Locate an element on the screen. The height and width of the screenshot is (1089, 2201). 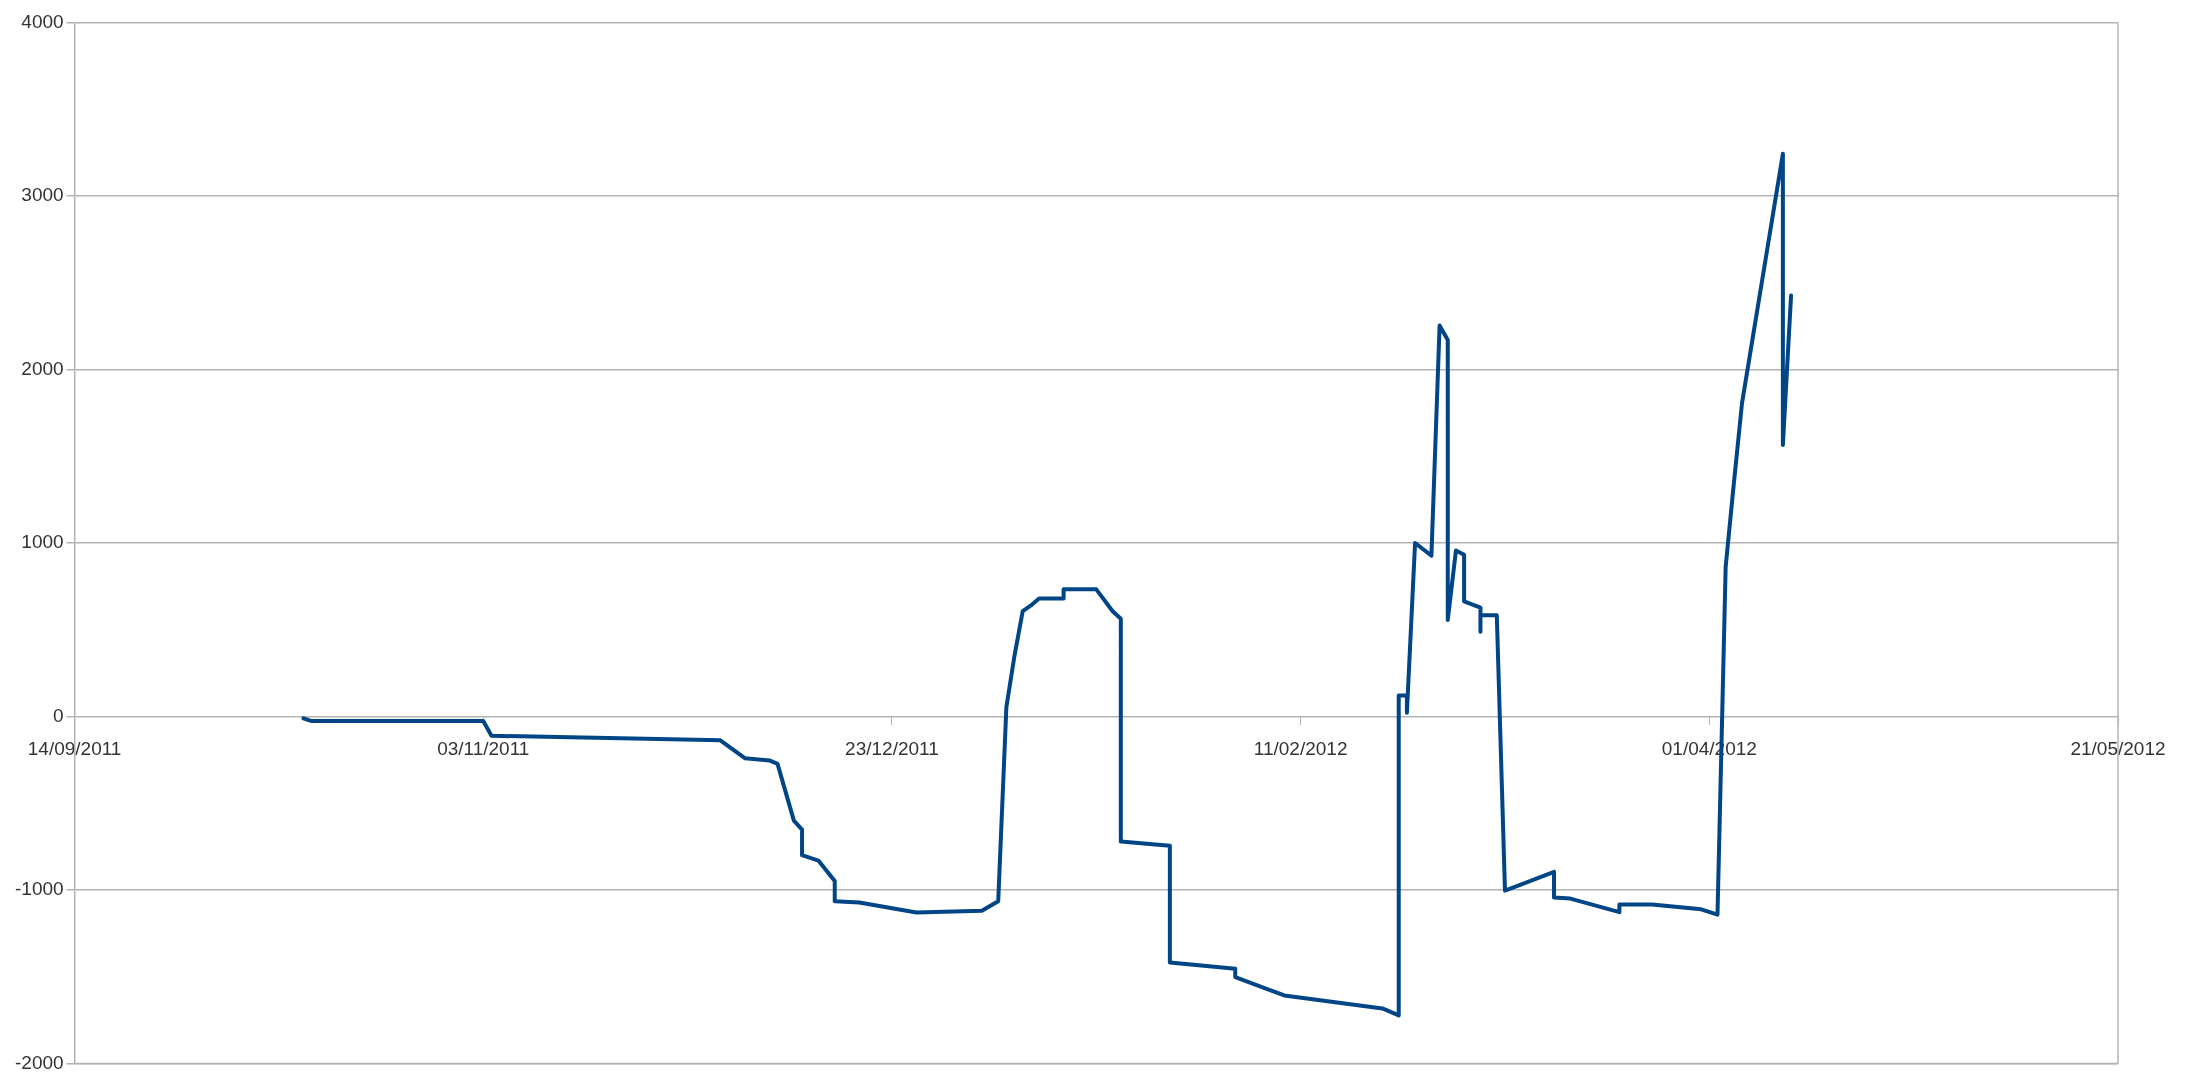
y-tick-label: -1000 is located at coordinates (39, 889).